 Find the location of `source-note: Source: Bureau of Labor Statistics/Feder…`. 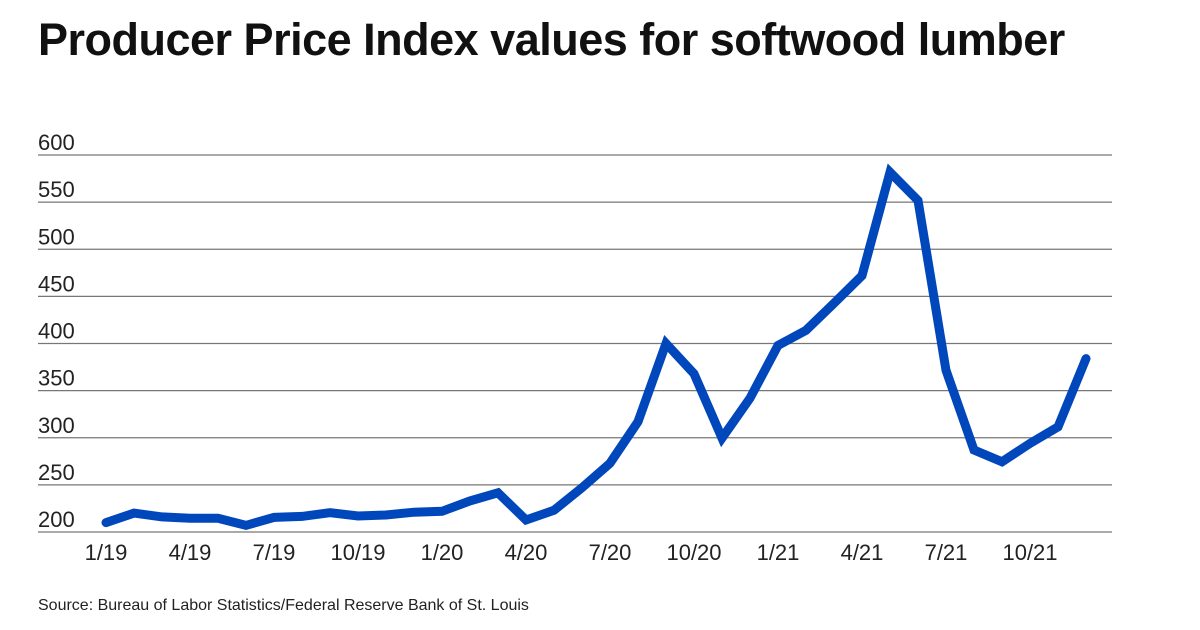

source-note: Source: Bureau of Labor Statistics/Feder… is located at coordinates (283, 605).